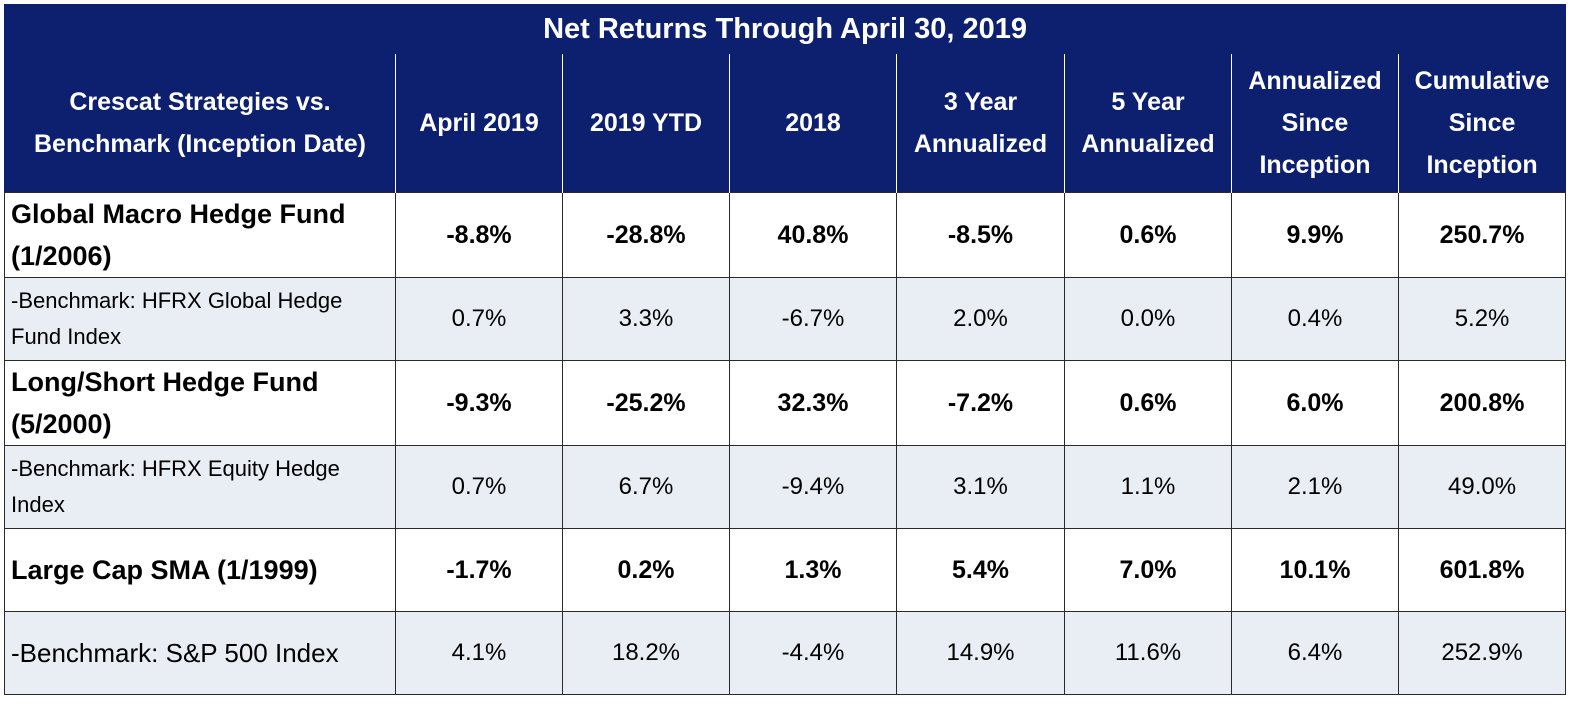 The image size is (1593, 712). I want to click on fund-label: Long/Short Hedge Fund (5/2000), so click(200, 403).